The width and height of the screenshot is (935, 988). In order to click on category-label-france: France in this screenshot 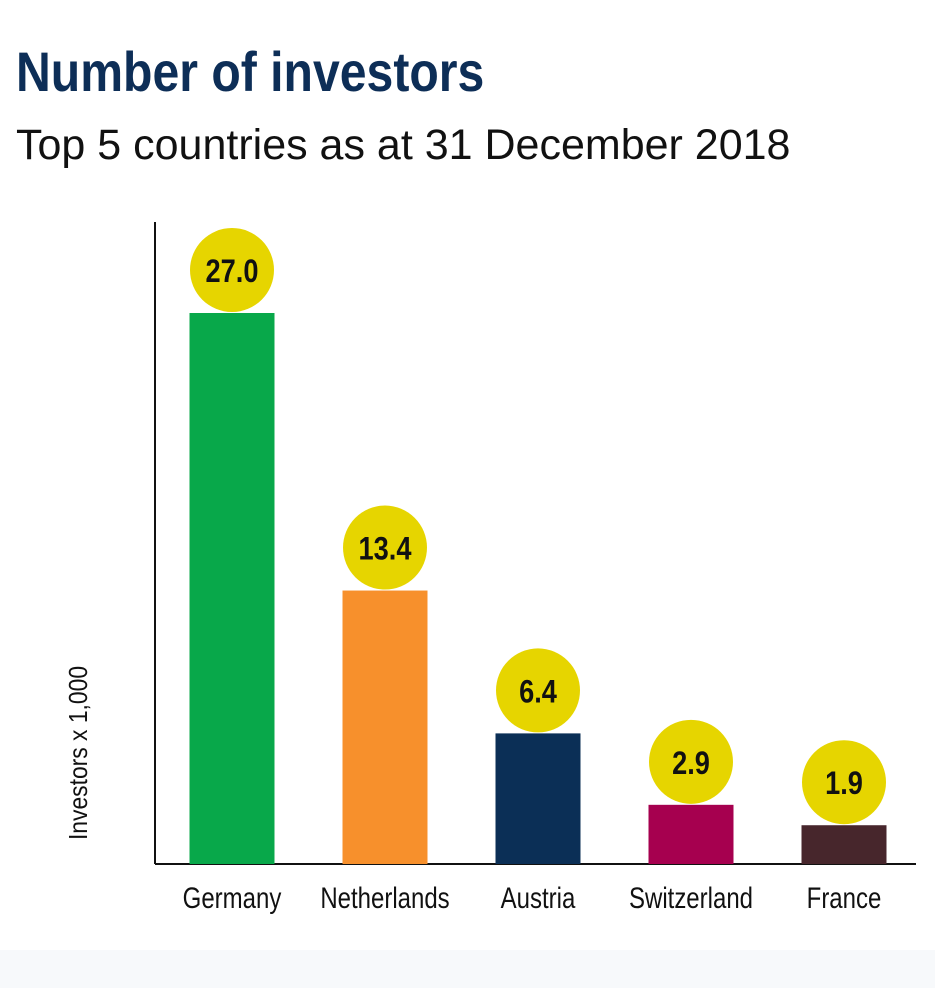, I will do `click(844, 897)`.